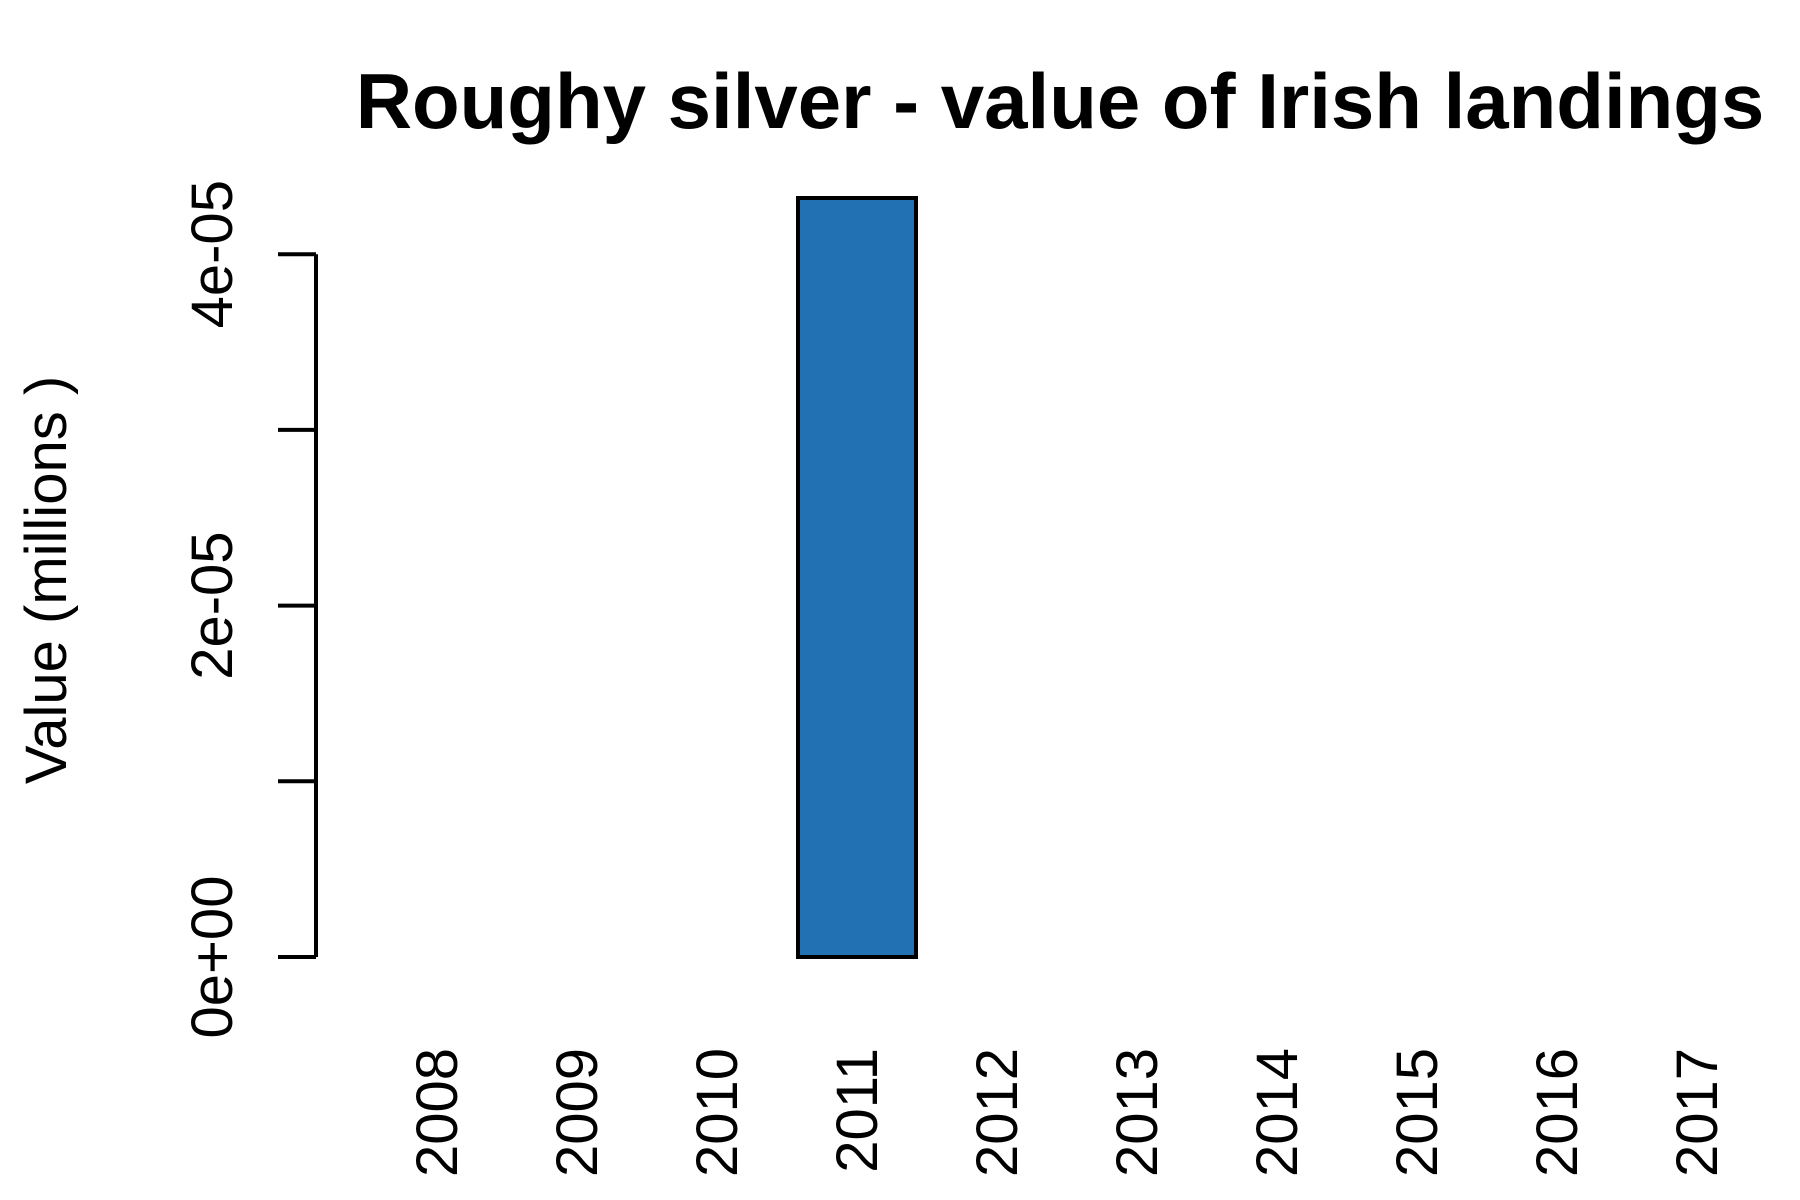 This screenshot has height=1200, width=1800. What do you see at coordinates (1137, 1112) in the screenshot?
I see `x-tick-label: 2013` at bounding box center [1137, 1112].